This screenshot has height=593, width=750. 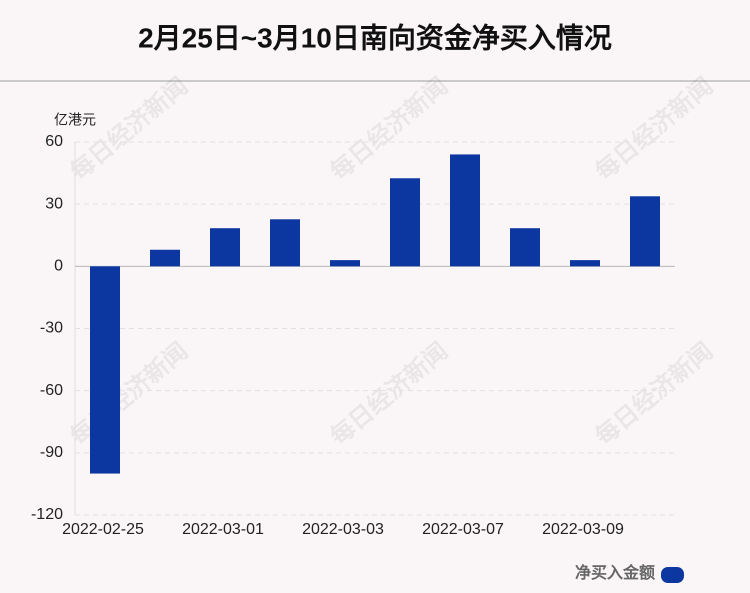 What do you see at coordinates (615, 572) in the screenshot?
I see `legend-label: 净买入金额` at bounding box center [615, 572].